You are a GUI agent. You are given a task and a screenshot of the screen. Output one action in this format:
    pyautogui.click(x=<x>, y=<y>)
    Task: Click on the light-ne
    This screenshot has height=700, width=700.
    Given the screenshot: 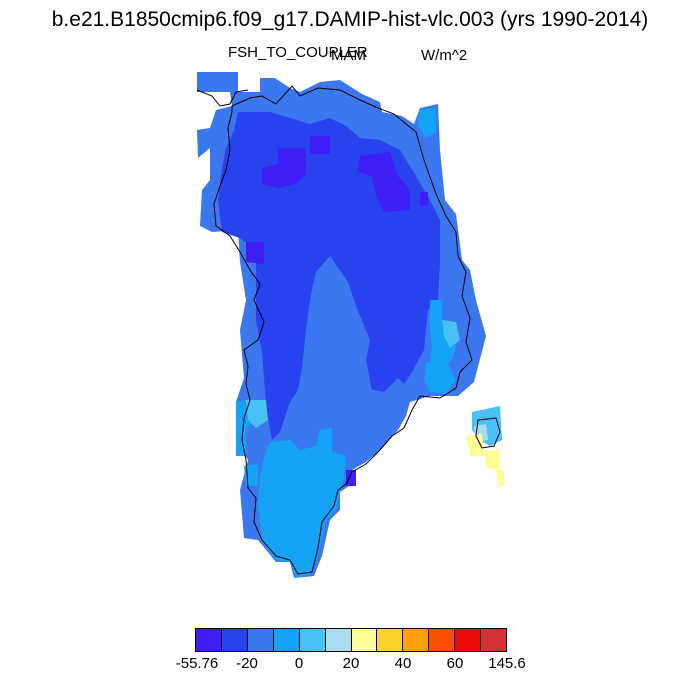 What is the action you would take?
    pyautogui.click(x=427, y=123)
    